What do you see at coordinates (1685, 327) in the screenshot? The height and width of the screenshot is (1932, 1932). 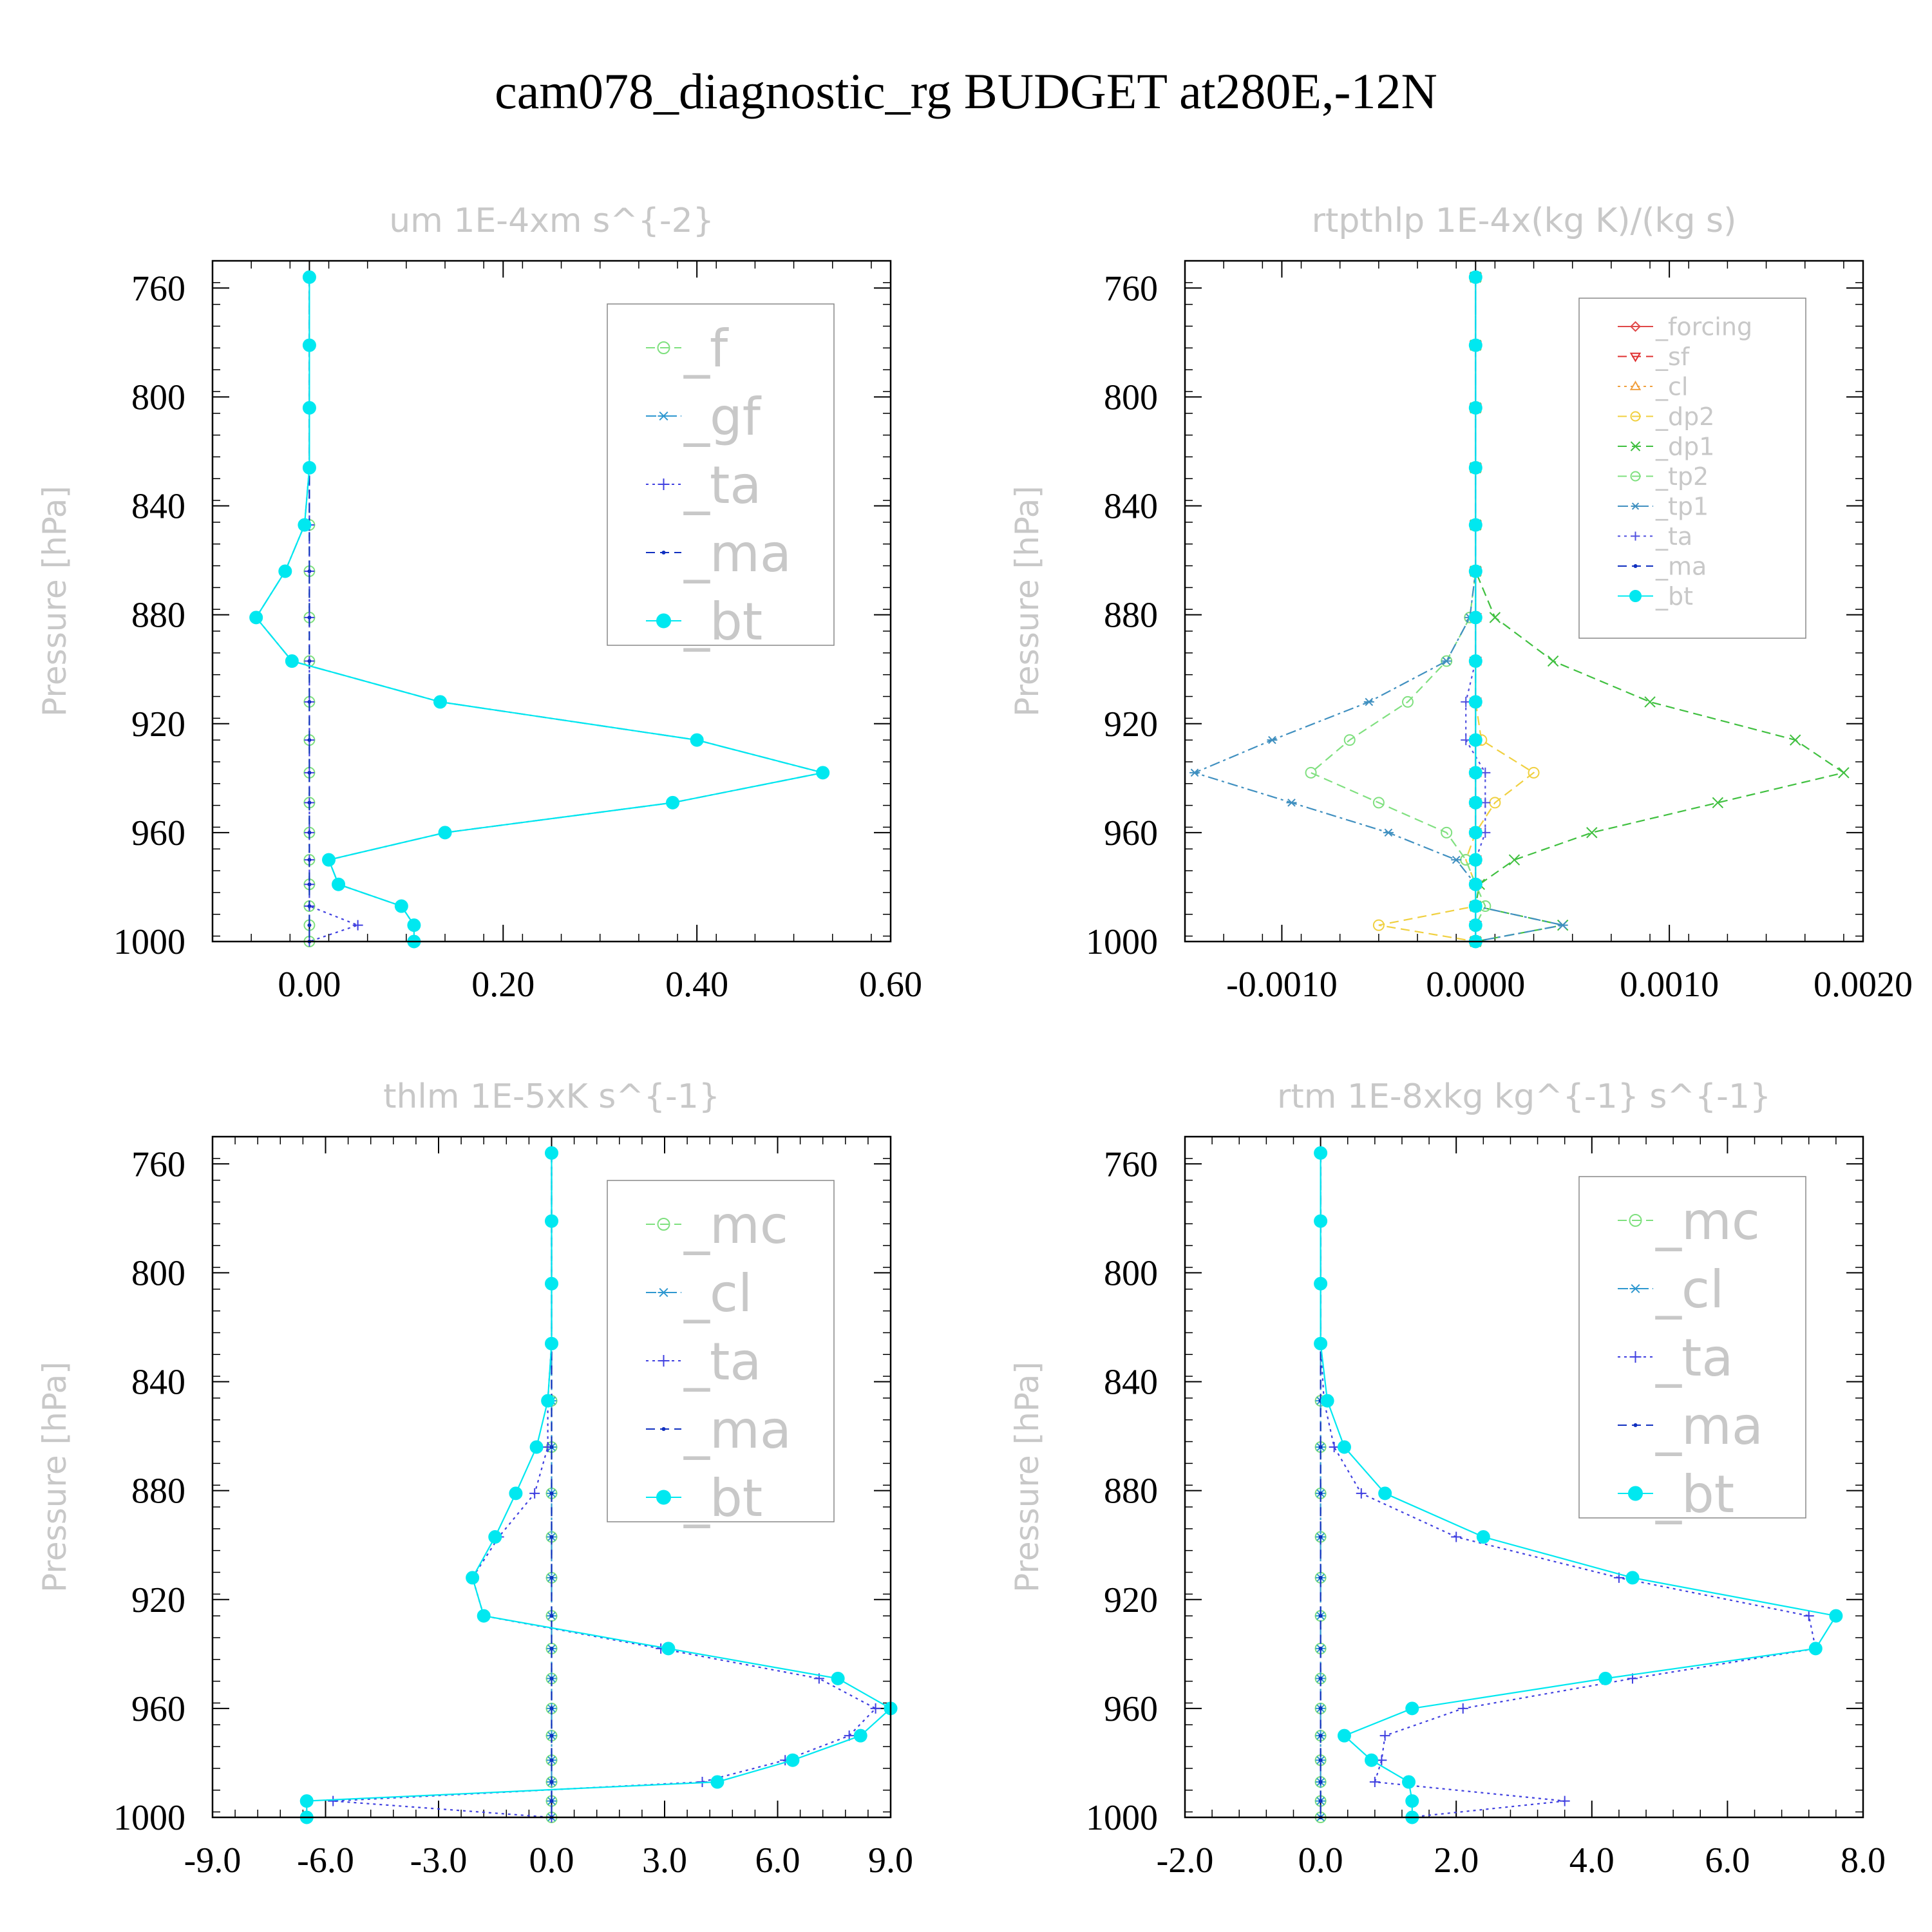 I see `legend-item-forcing: _forcing` at bounding box center [1685, 327].